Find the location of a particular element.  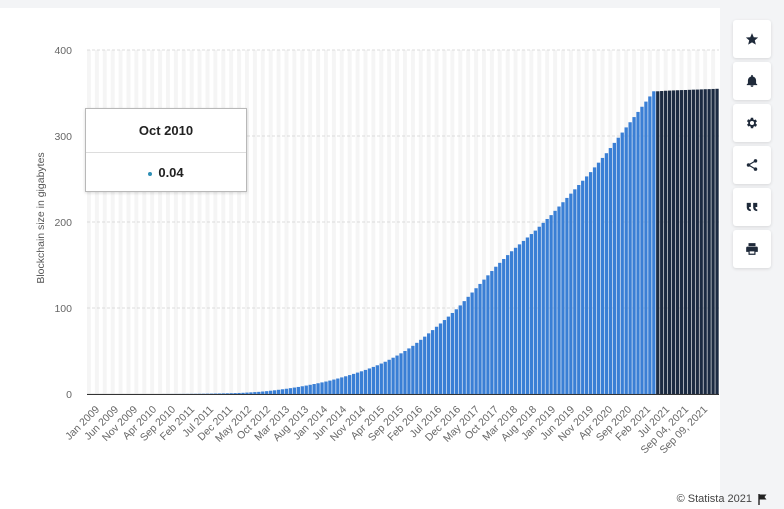

notify-button is located at coordinates (752, 81).